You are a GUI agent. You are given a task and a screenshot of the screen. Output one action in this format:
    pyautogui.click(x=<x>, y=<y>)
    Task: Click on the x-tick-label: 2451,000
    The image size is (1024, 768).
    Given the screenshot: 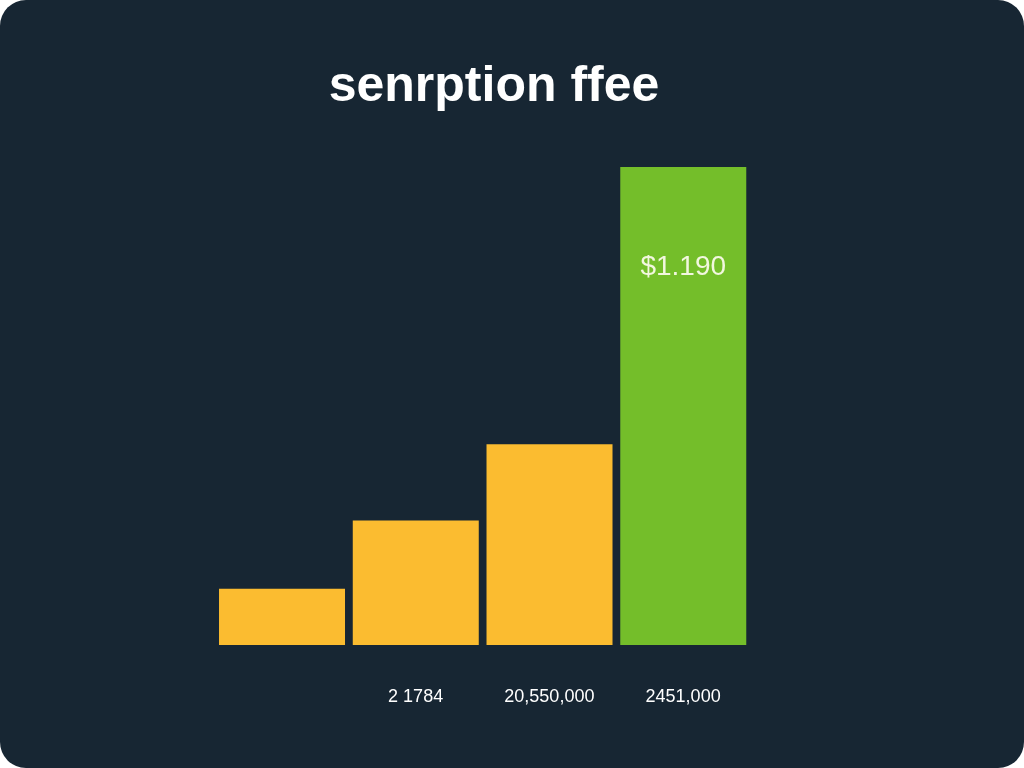 What is the action you would take?
    pyautogui.click(x=683, y=695)
    